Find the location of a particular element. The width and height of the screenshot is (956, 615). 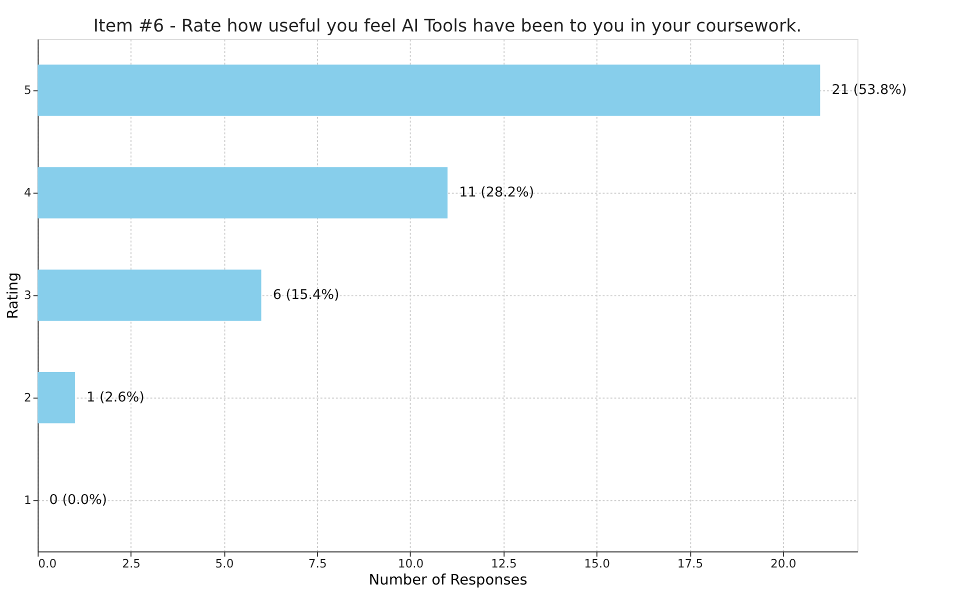

chart-title: Item #6 - Rate how useful you feel AI Tools have been to you in your coursework. is located at coordinates (447, 26).